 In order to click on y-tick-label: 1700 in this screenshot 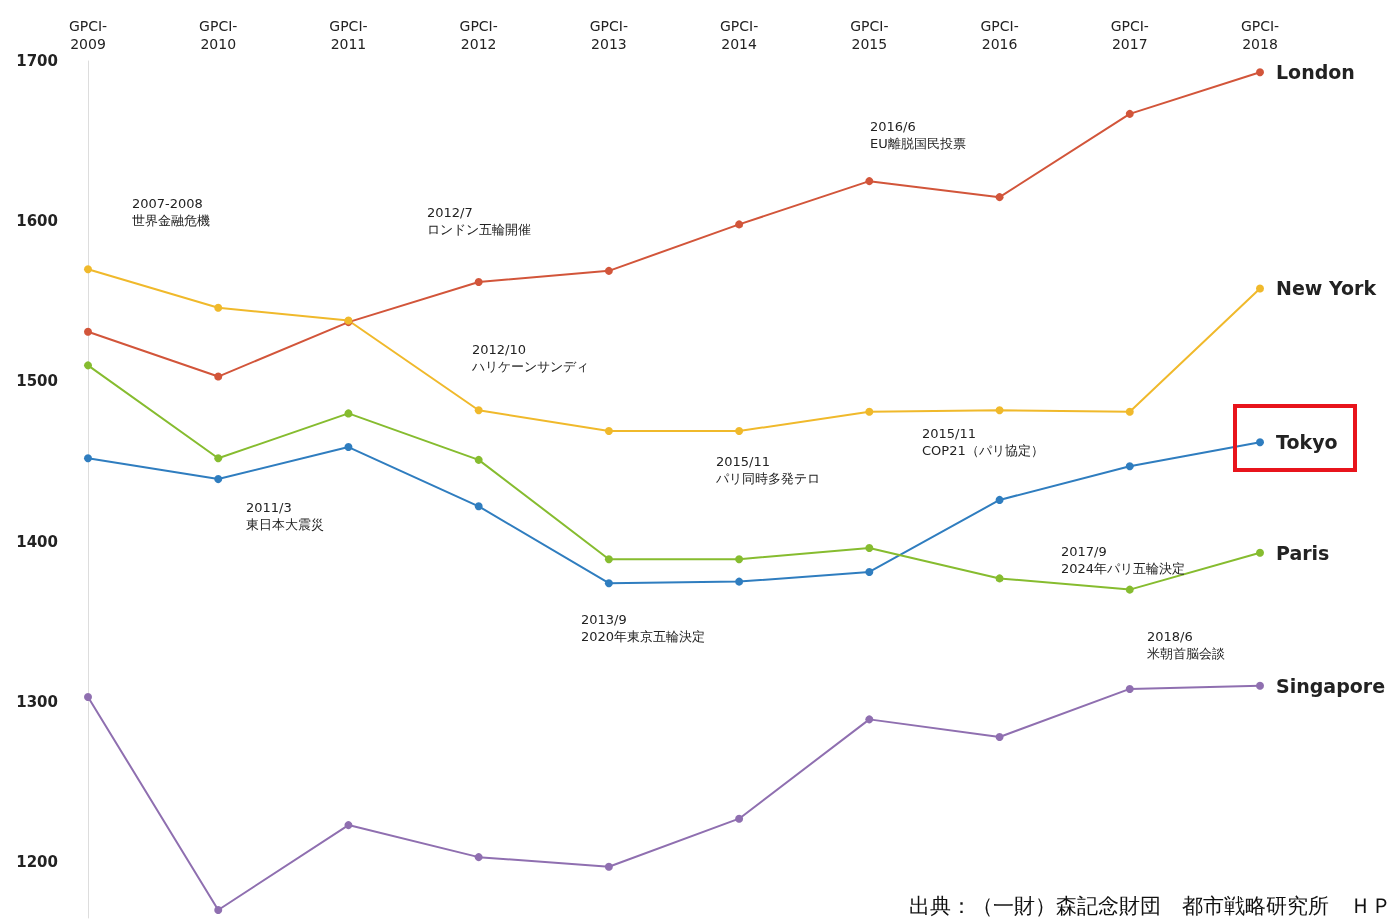, I will do `click(37, 61)`.